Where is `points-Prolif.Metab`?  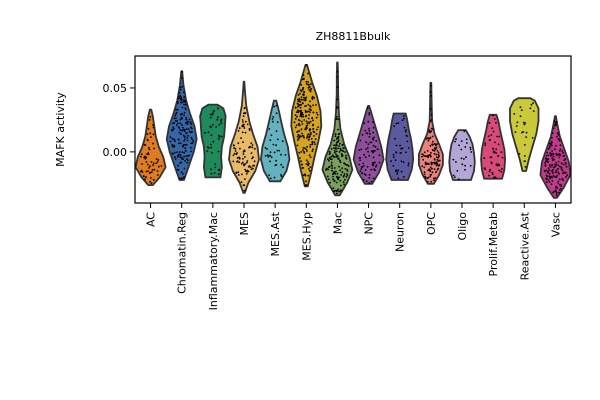
points-Prolif.Metab is located at coordinates (493, 146).